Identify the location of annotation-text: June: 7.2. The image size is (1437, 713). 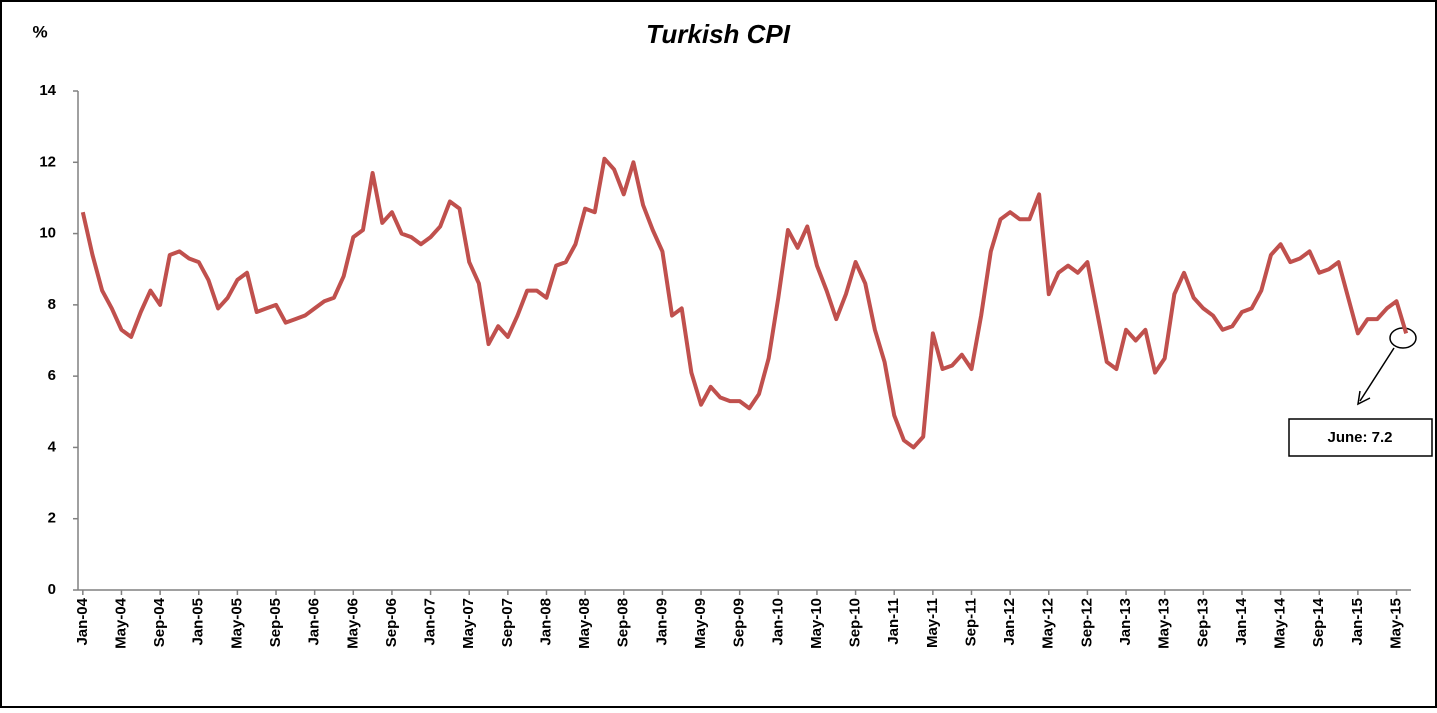
(1359, 437).